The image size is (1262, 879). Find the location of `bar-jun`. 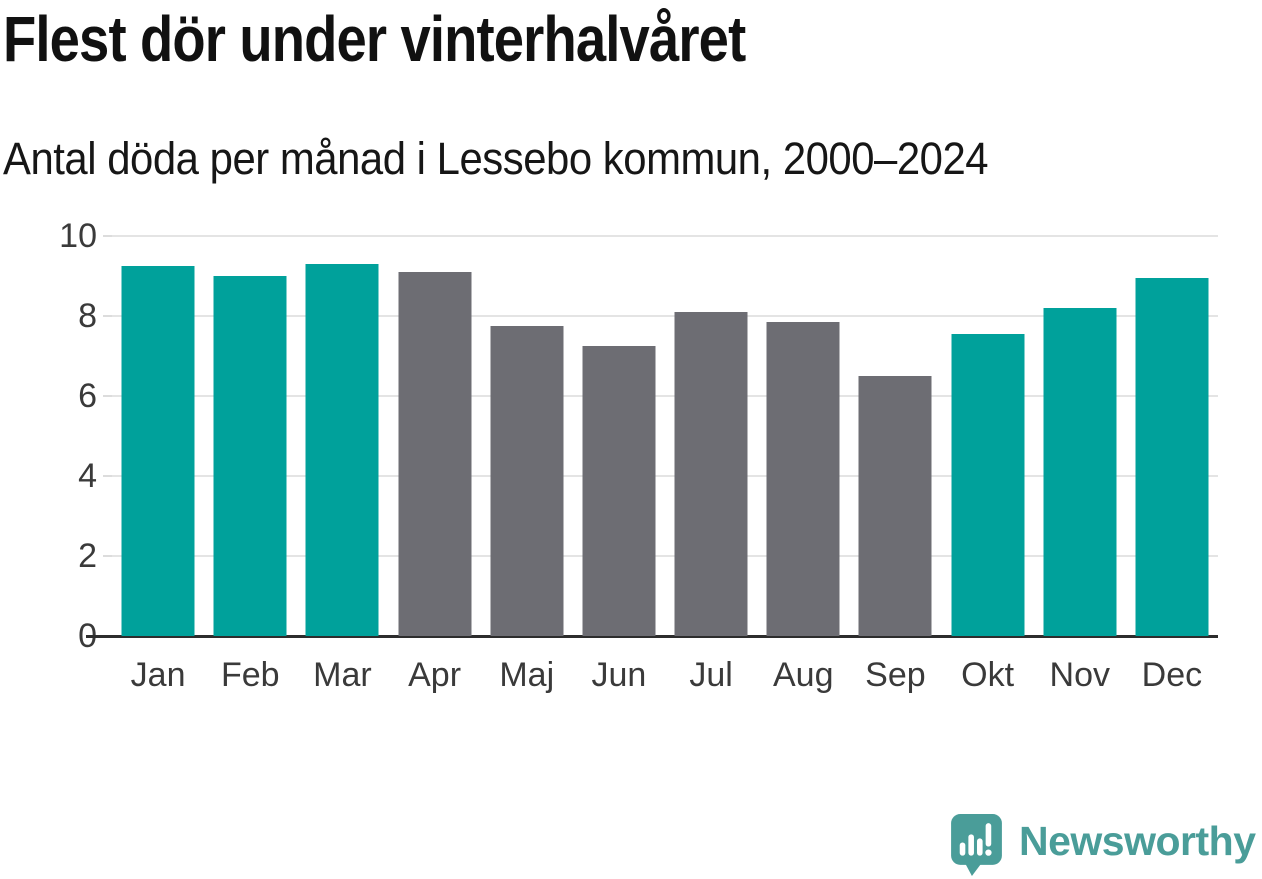

bar-jun is located at coordinates (619, 491).